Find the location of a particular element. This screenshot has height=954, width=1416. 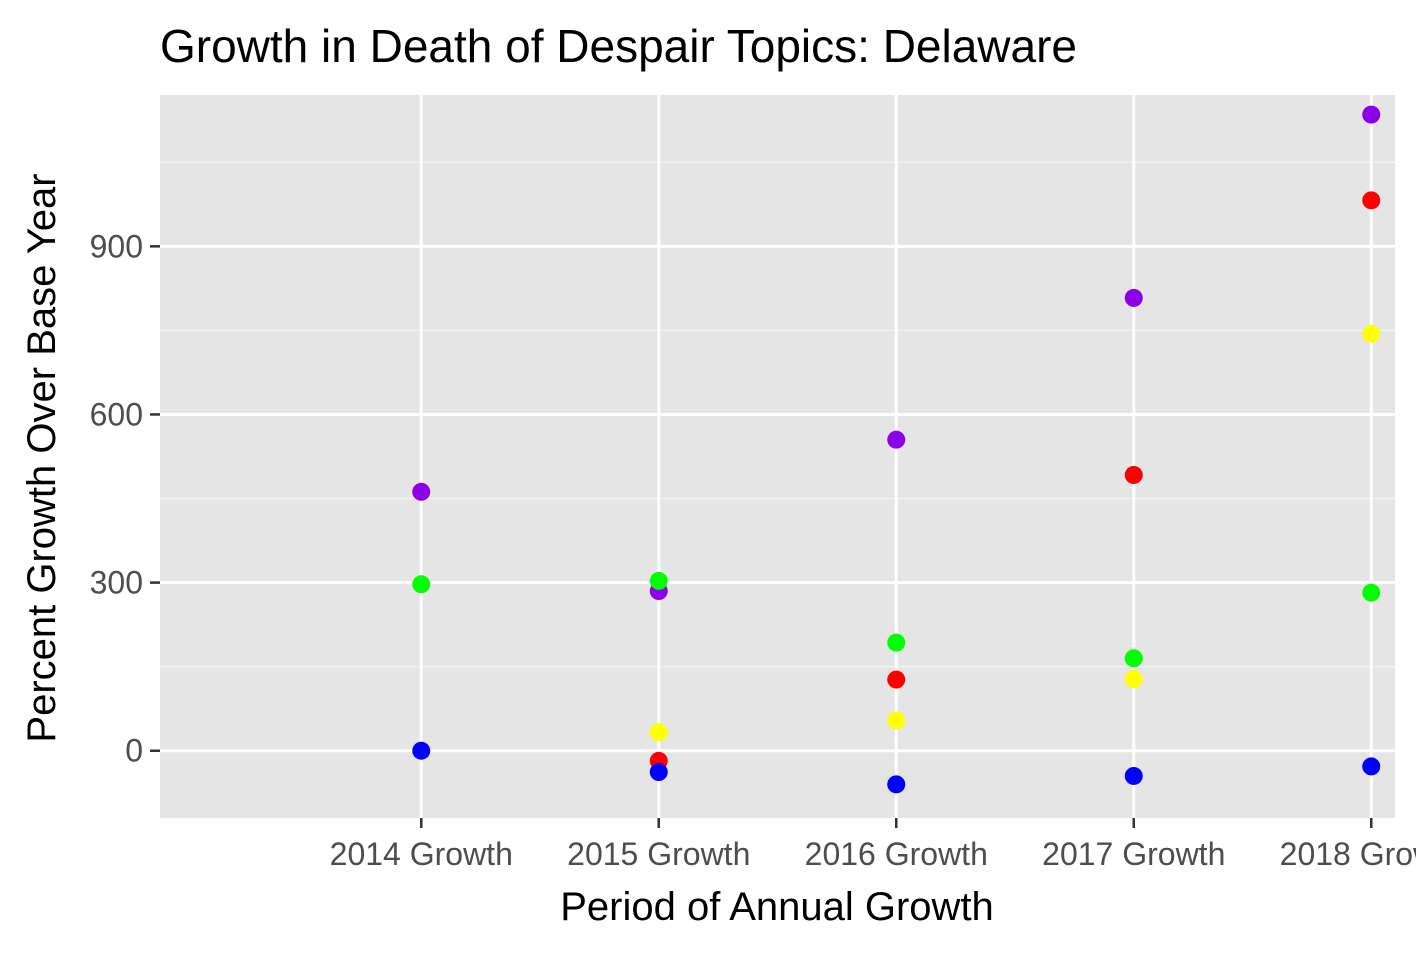

y-axis: 0 300 600 900 is located at coordinates (125, 498).